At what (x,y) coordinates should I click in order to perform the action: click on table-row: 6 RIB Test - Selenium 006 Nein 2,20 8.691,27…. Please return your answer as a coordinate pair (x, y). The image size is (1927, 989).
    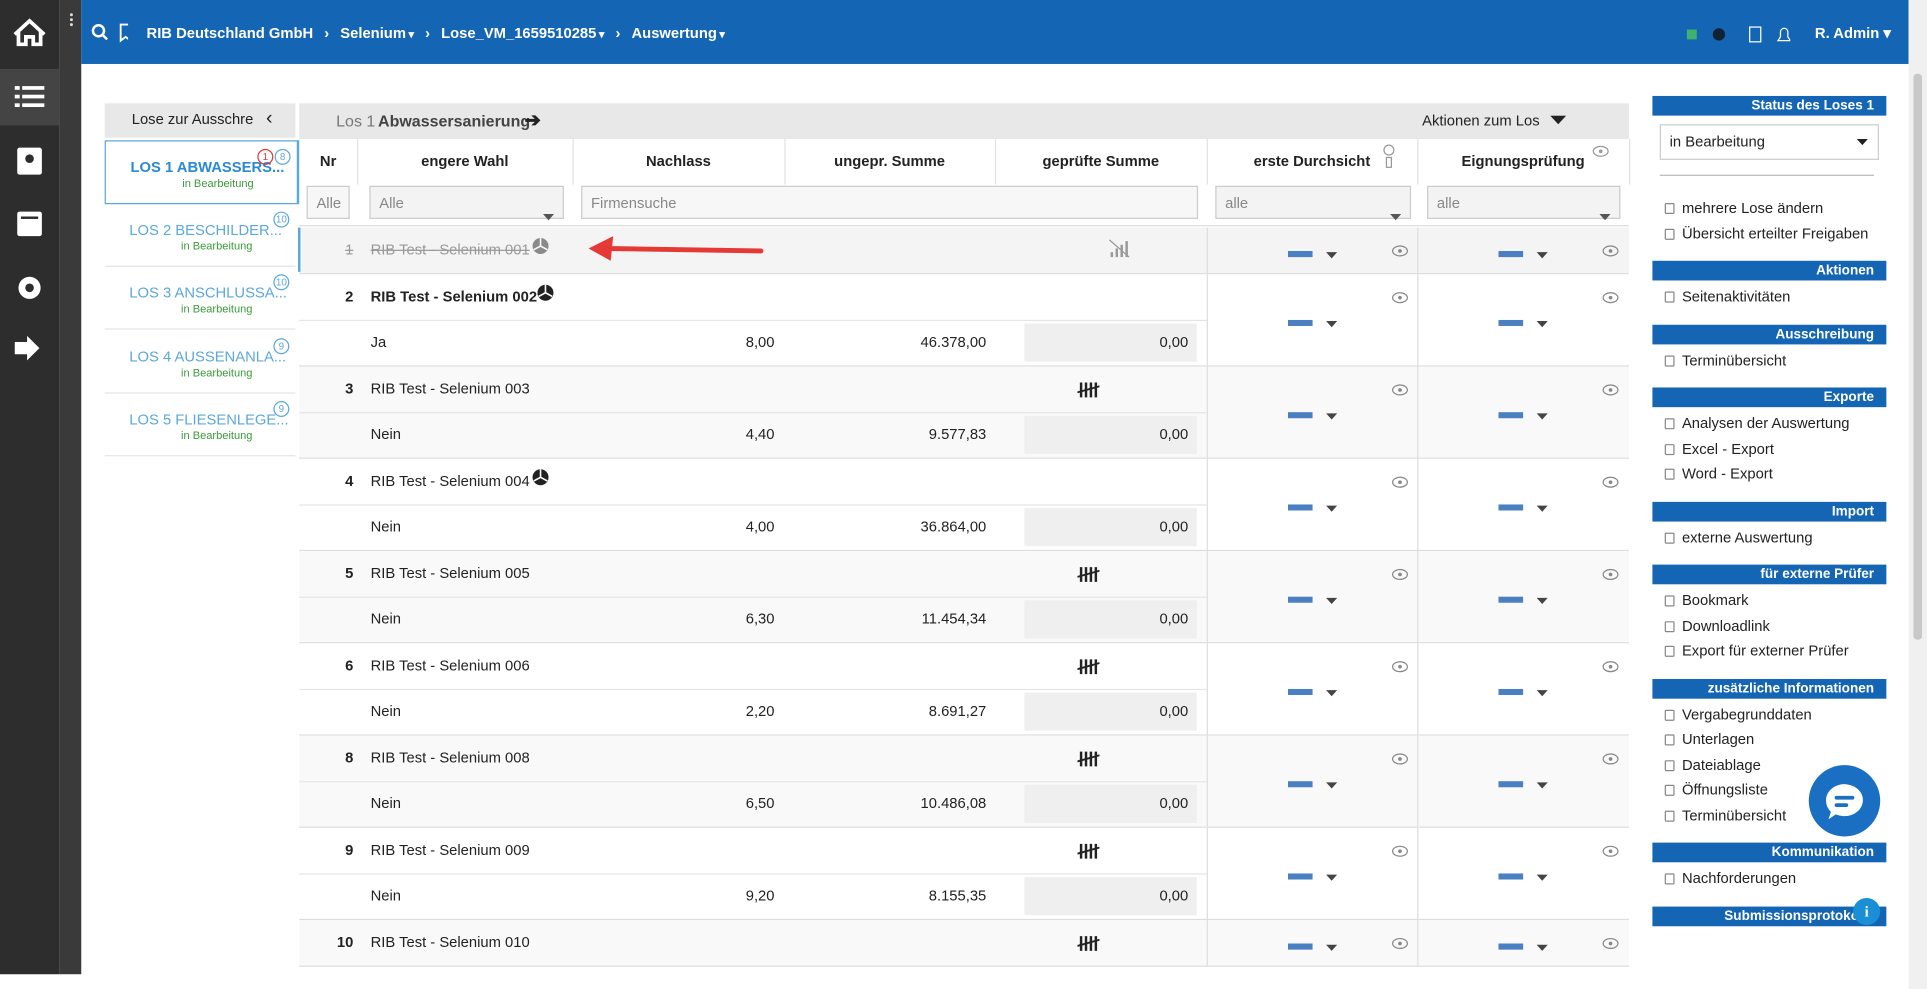
    Looking at the image, I should click on (964, 689).